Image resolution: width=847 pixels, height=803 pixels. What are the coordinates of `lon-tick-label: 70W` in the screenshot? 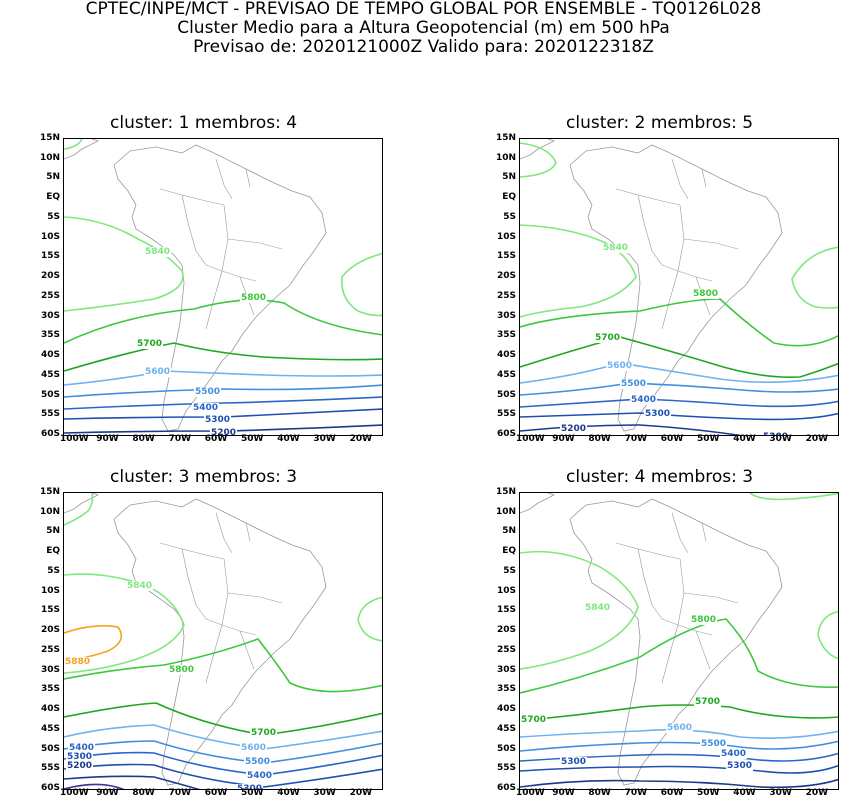 It's located at (180, 439).